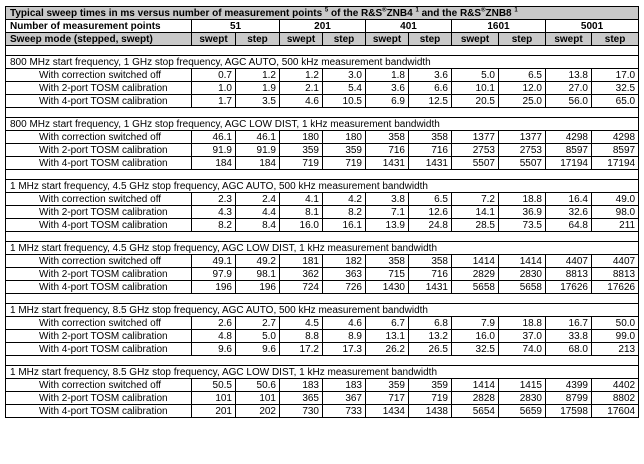  I want to click on value-cell: 1434, so click(387, 411).